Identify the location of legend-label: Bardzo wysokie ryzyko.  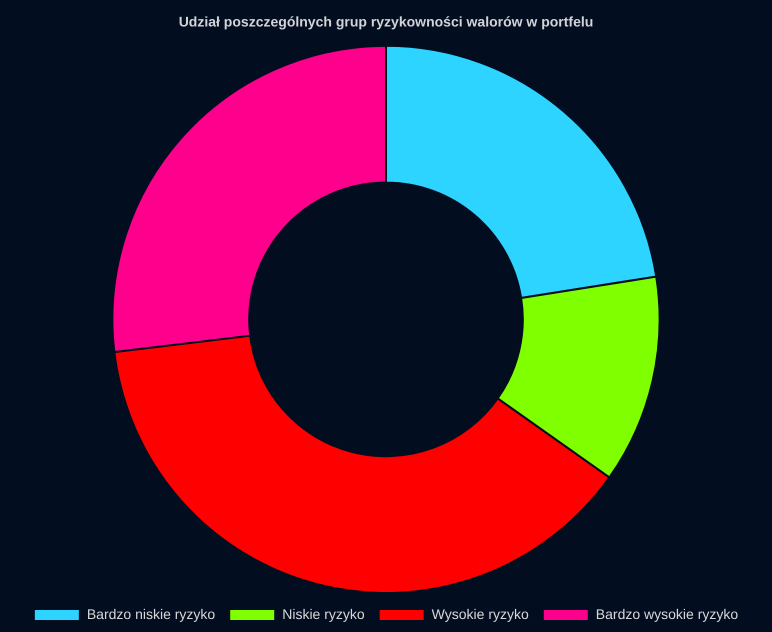
(667, 614).